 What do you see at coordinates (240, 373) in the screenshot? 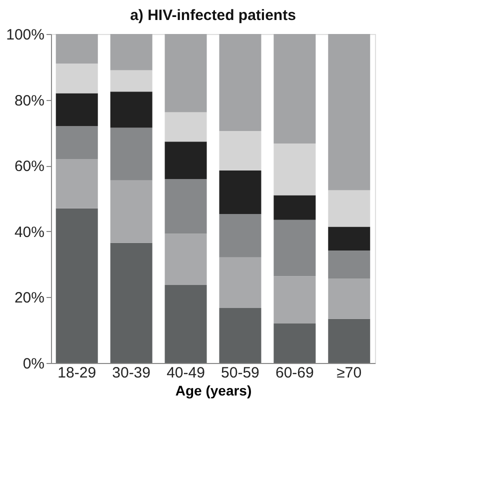
I see `x-tick-label: 50-59` at bounding box center [240, 373].